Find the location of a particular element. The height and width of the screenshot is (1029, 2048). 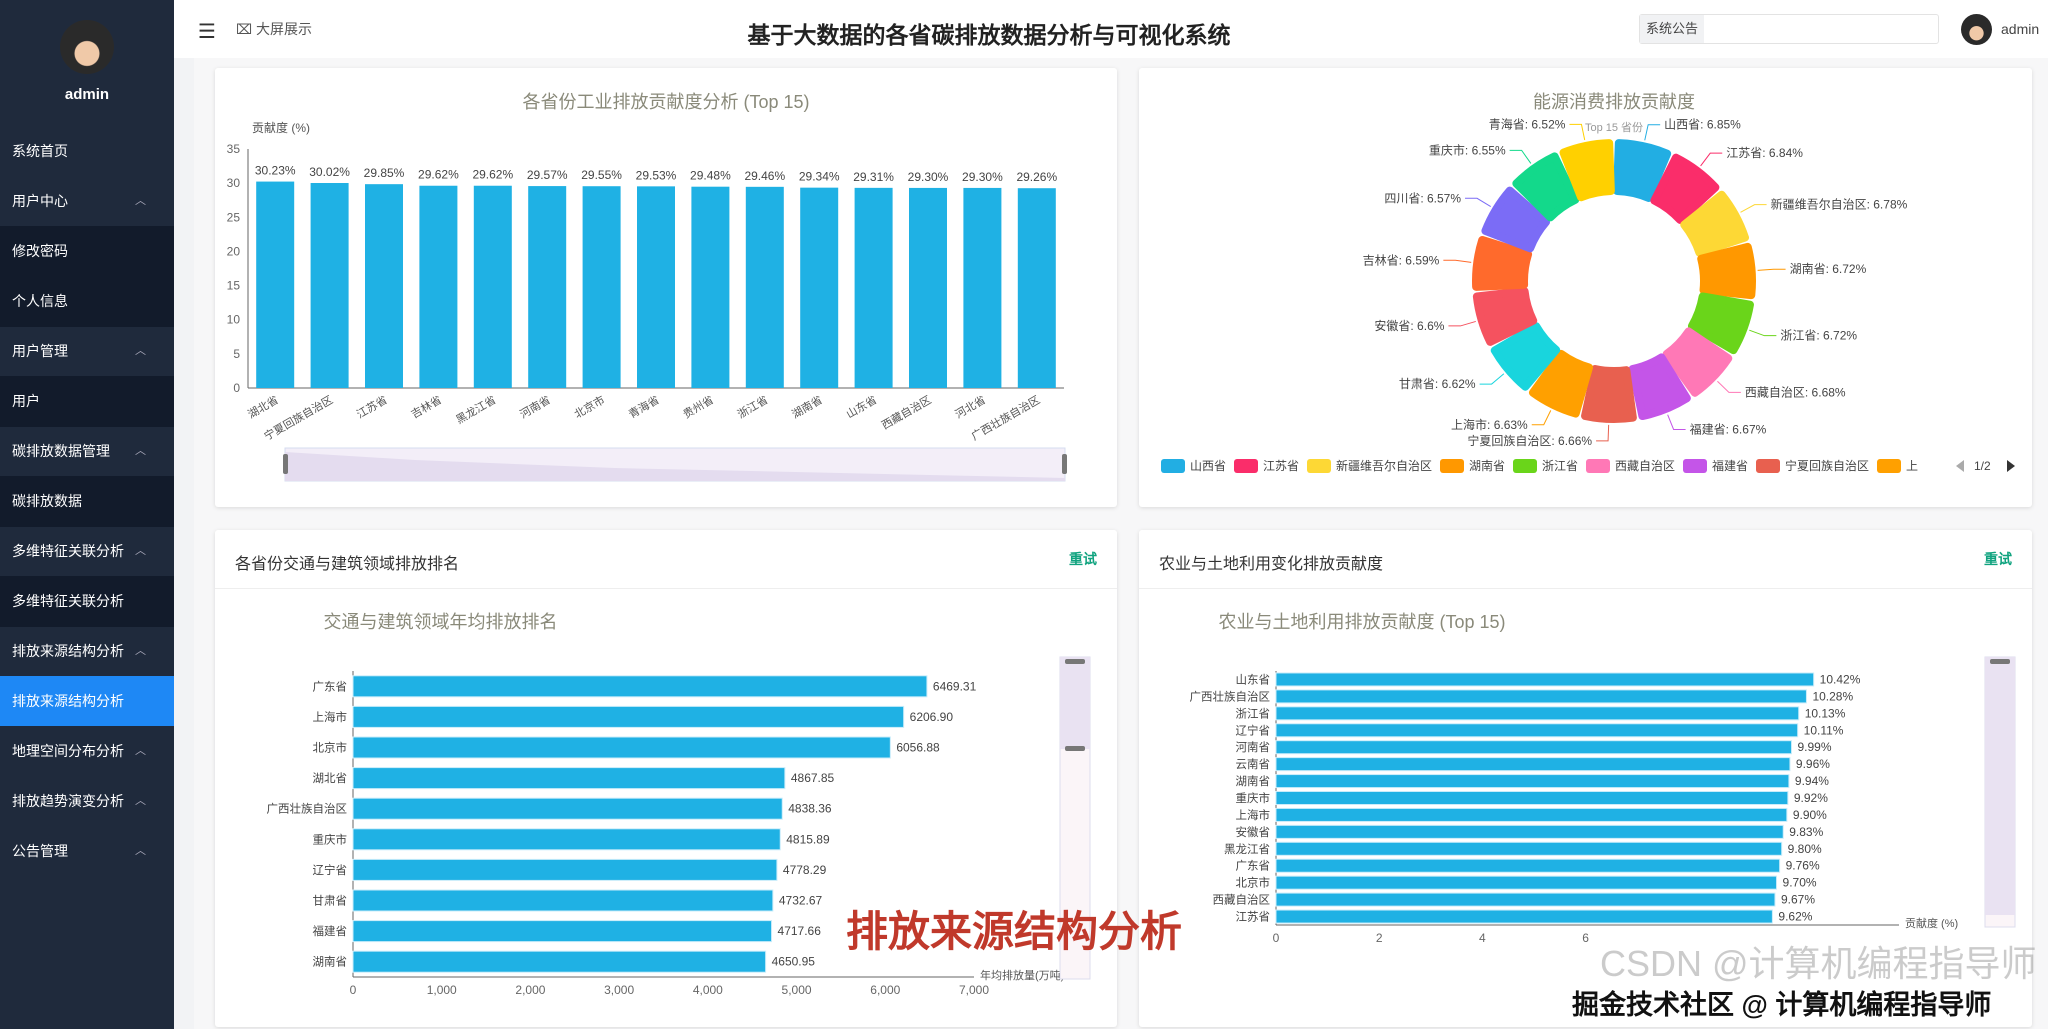

y-tick-label: 辽宁省 is located at coordinates (330, 870).